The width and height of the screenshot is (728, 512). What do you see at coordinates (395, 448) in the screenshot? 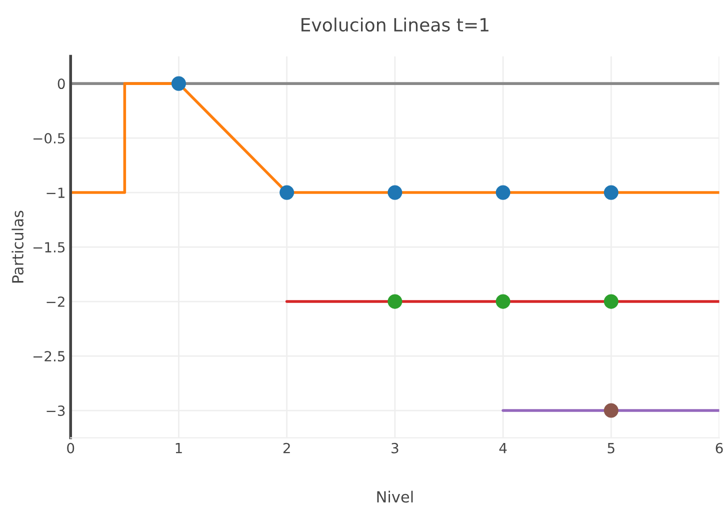
I see `x-tick-label: 3` at bounding box center [395, 448].